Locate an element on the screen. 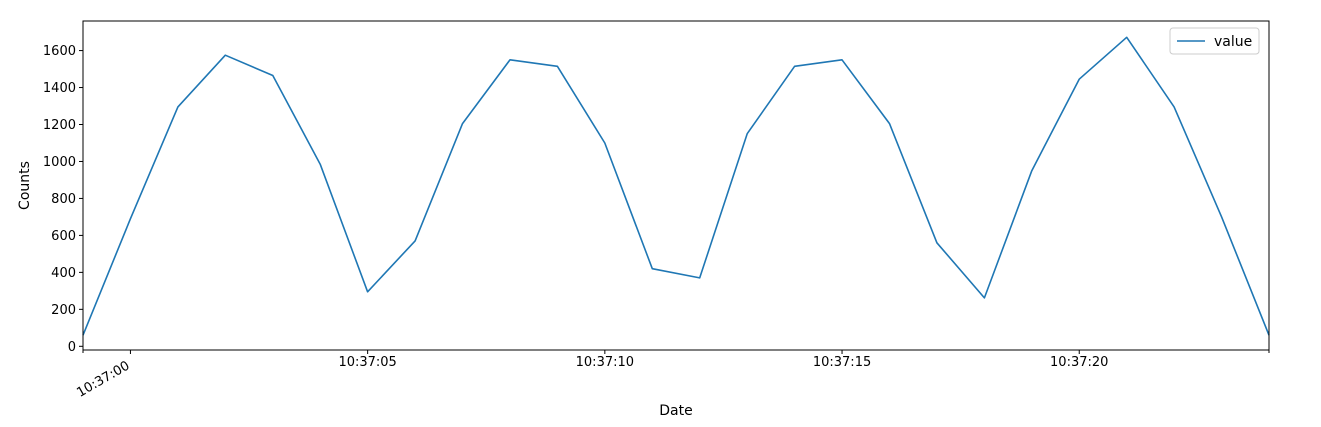 This screenshot has width=1321, height=427. y-tick-label: 0 is located at coordinates (72, 347).